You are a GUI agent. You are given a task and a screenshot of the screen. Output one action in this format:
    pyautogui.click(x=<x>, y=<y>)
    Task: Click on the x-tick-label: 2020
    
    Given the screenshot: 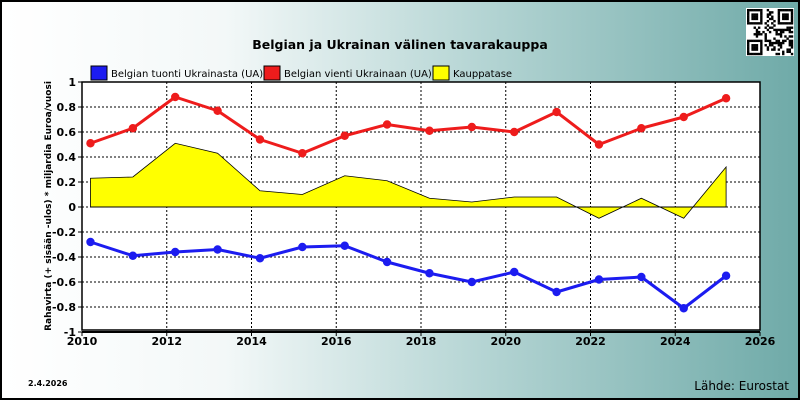 What is the action you would take?
    pyautogui.click(x=505, y=341)
    